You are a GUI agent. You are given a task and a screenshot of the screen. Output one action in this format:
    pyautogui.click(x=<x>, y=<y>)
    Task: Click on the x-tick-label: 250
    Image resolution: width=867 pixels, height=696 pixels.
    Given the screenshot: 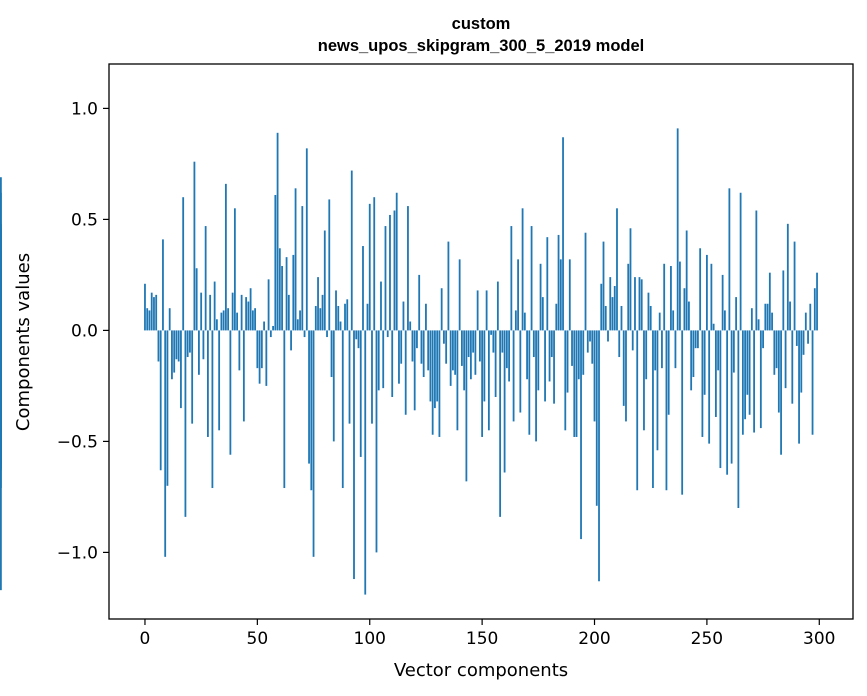 What is the action you would take?
    pyautogui.click(x=707, y=639)
    